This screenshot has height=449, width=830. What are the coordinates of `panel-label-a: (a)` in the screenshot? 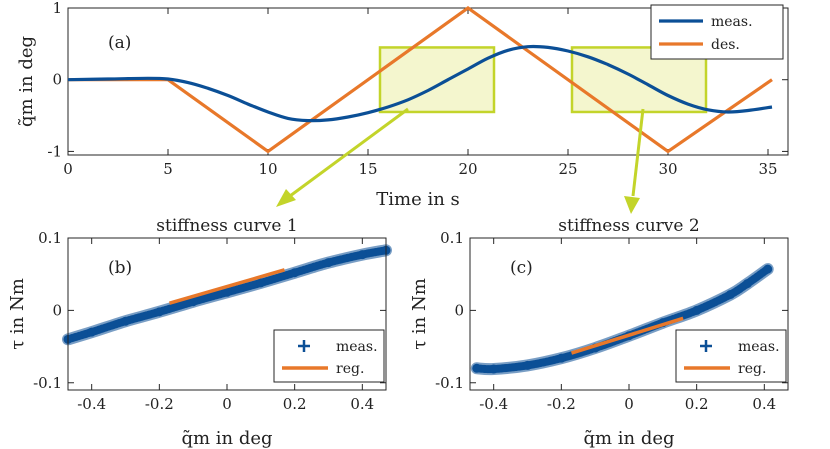 It's located at (119, 43).